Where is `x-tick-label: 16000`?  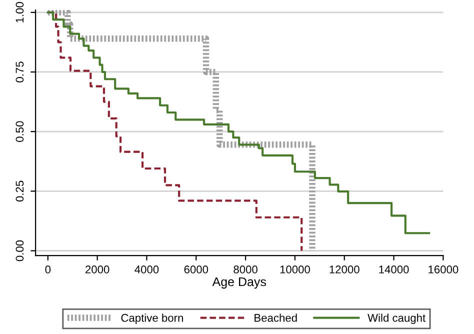 x-tick-label: 16000 is located at coordinates (443, 270).